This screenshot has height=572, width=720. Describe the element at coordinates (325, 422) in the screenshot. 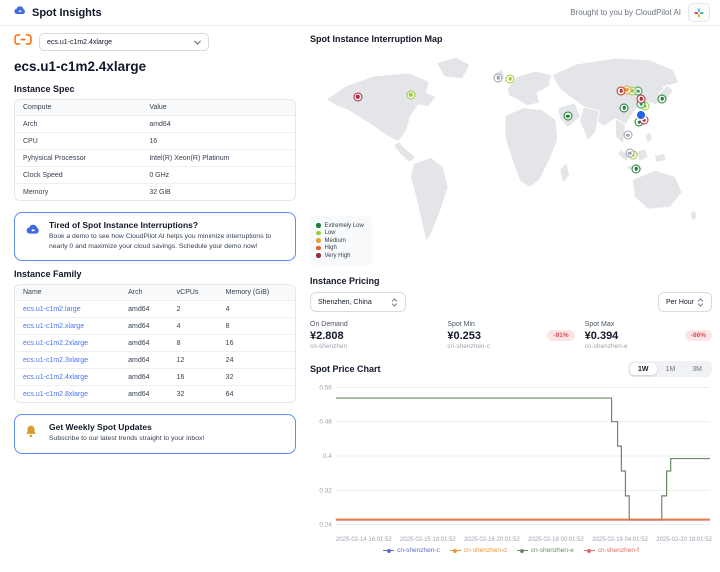

I see `svg-text: 0.48` at that location.